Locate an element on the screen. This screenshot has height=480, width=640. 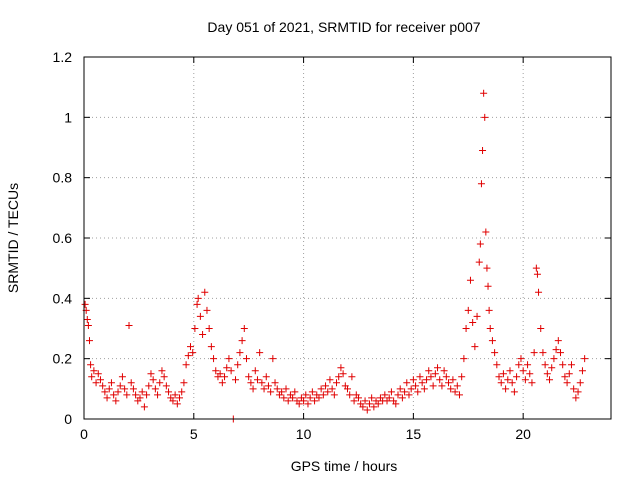
x-tick-label: 10 is located at coordinates (304, 434).